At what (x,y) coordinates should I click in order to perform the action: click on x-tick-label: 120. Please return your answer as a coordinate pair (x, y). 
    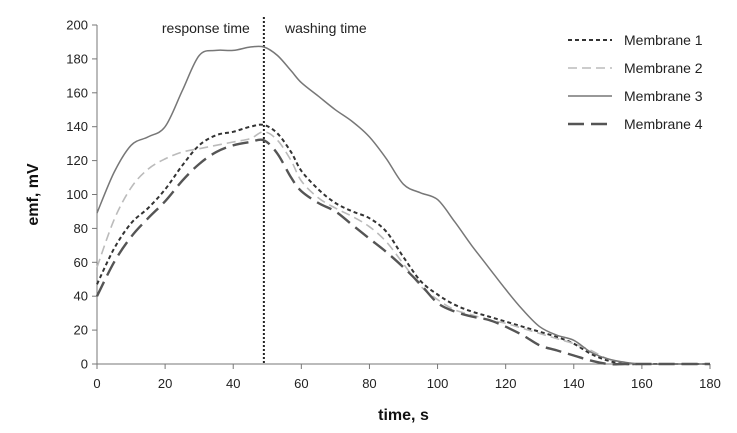
    Looking at the image, I should click on (506, 383).